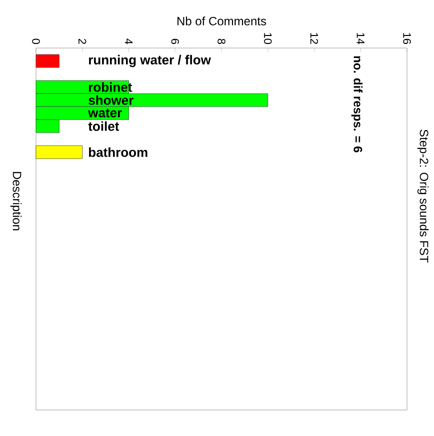 This screenshot has width=434, height=436. Describe the element at coordinates (360, 38) in the screenshot. I see `x-tick-label: 14` at that location.